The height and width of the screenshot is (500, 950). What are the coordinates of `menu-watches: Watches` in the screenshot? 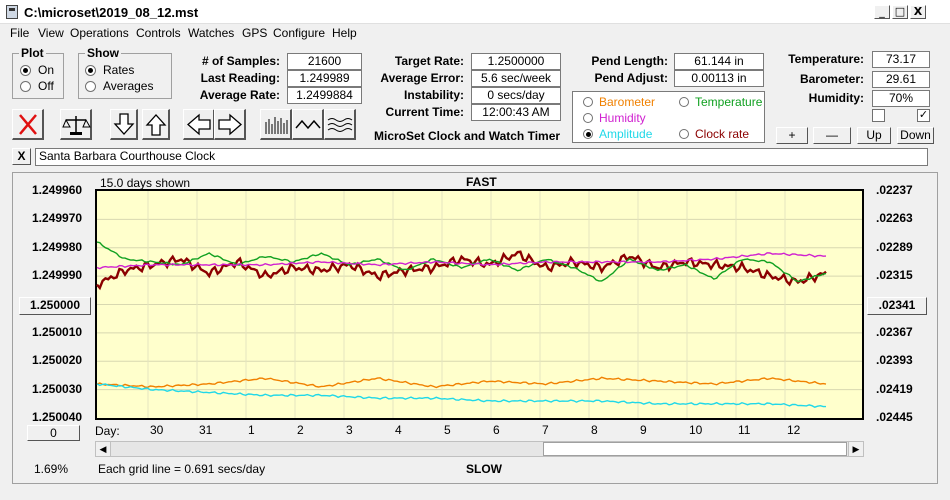 It's located at (211, 33).